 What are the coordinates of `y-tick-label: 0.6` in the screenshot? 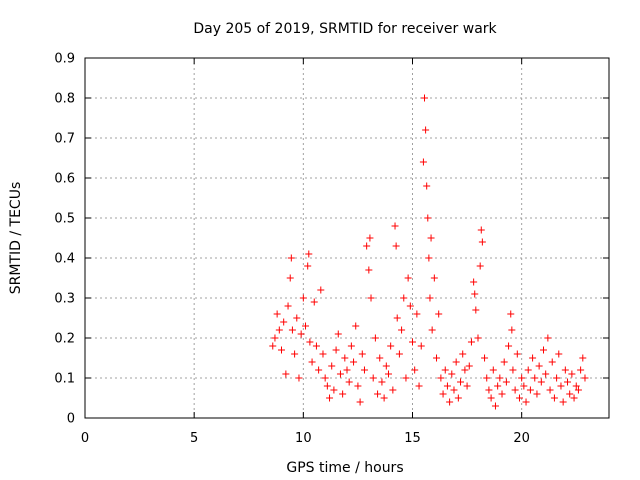 It's located at (64, 179).